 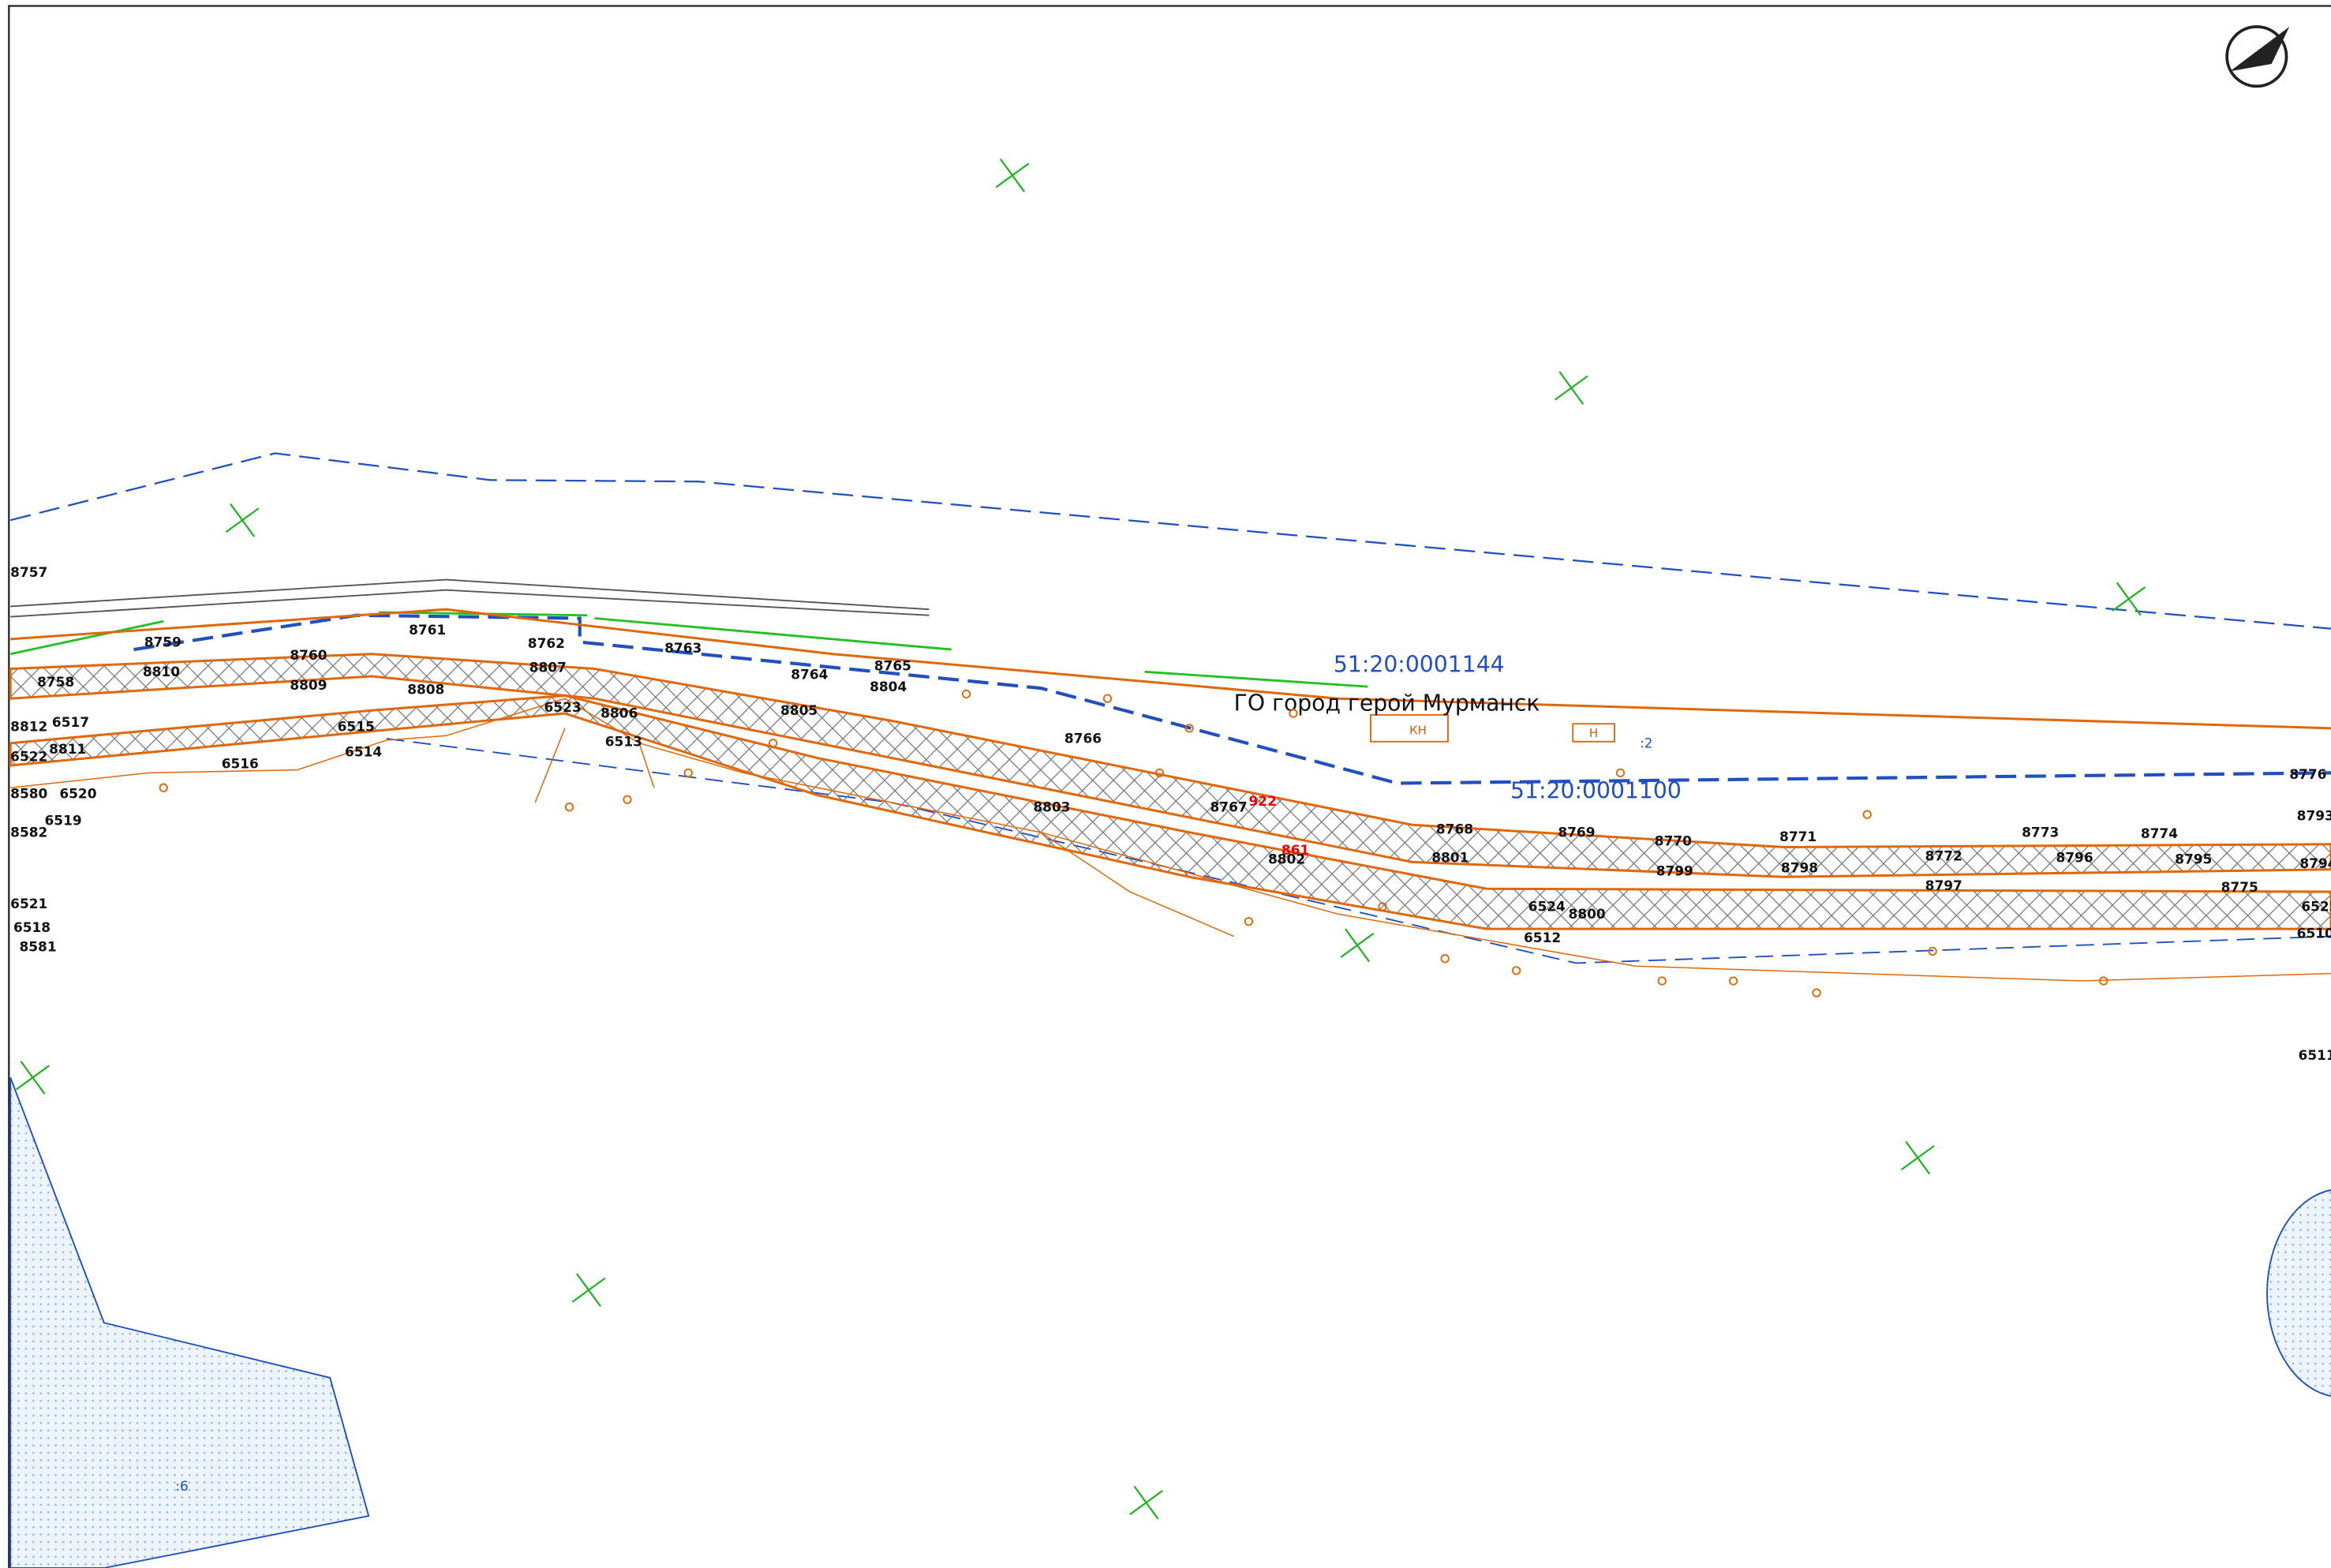 What do you see at coordinates (161, 672) in the screenshot?
I see `point-label: 8810` at bounding box center [161, 672].